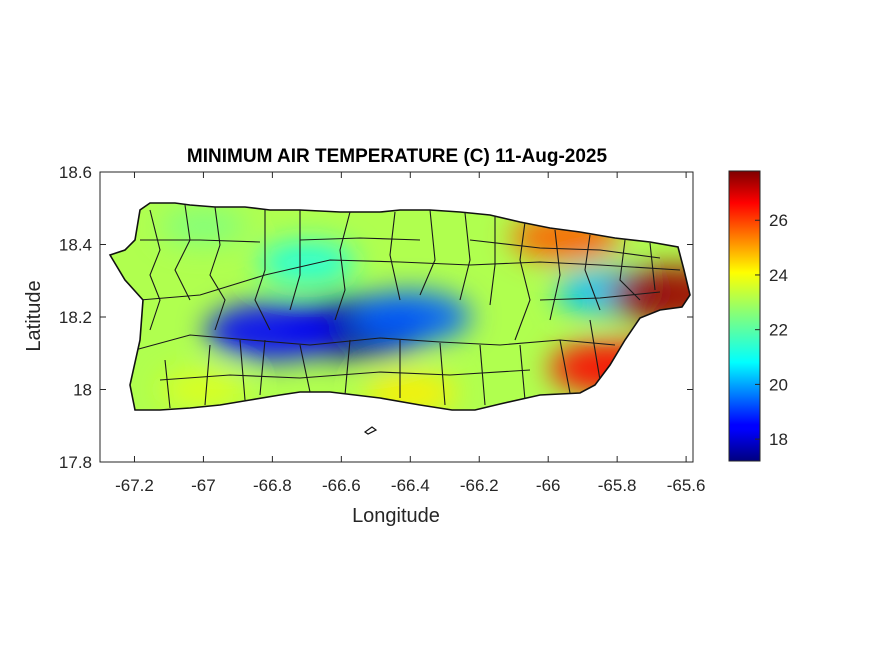 The width and height of the screenshot is (875, 656). I want to click on colorbar-axis: 18 20 22 24 26, so click(771, 330).